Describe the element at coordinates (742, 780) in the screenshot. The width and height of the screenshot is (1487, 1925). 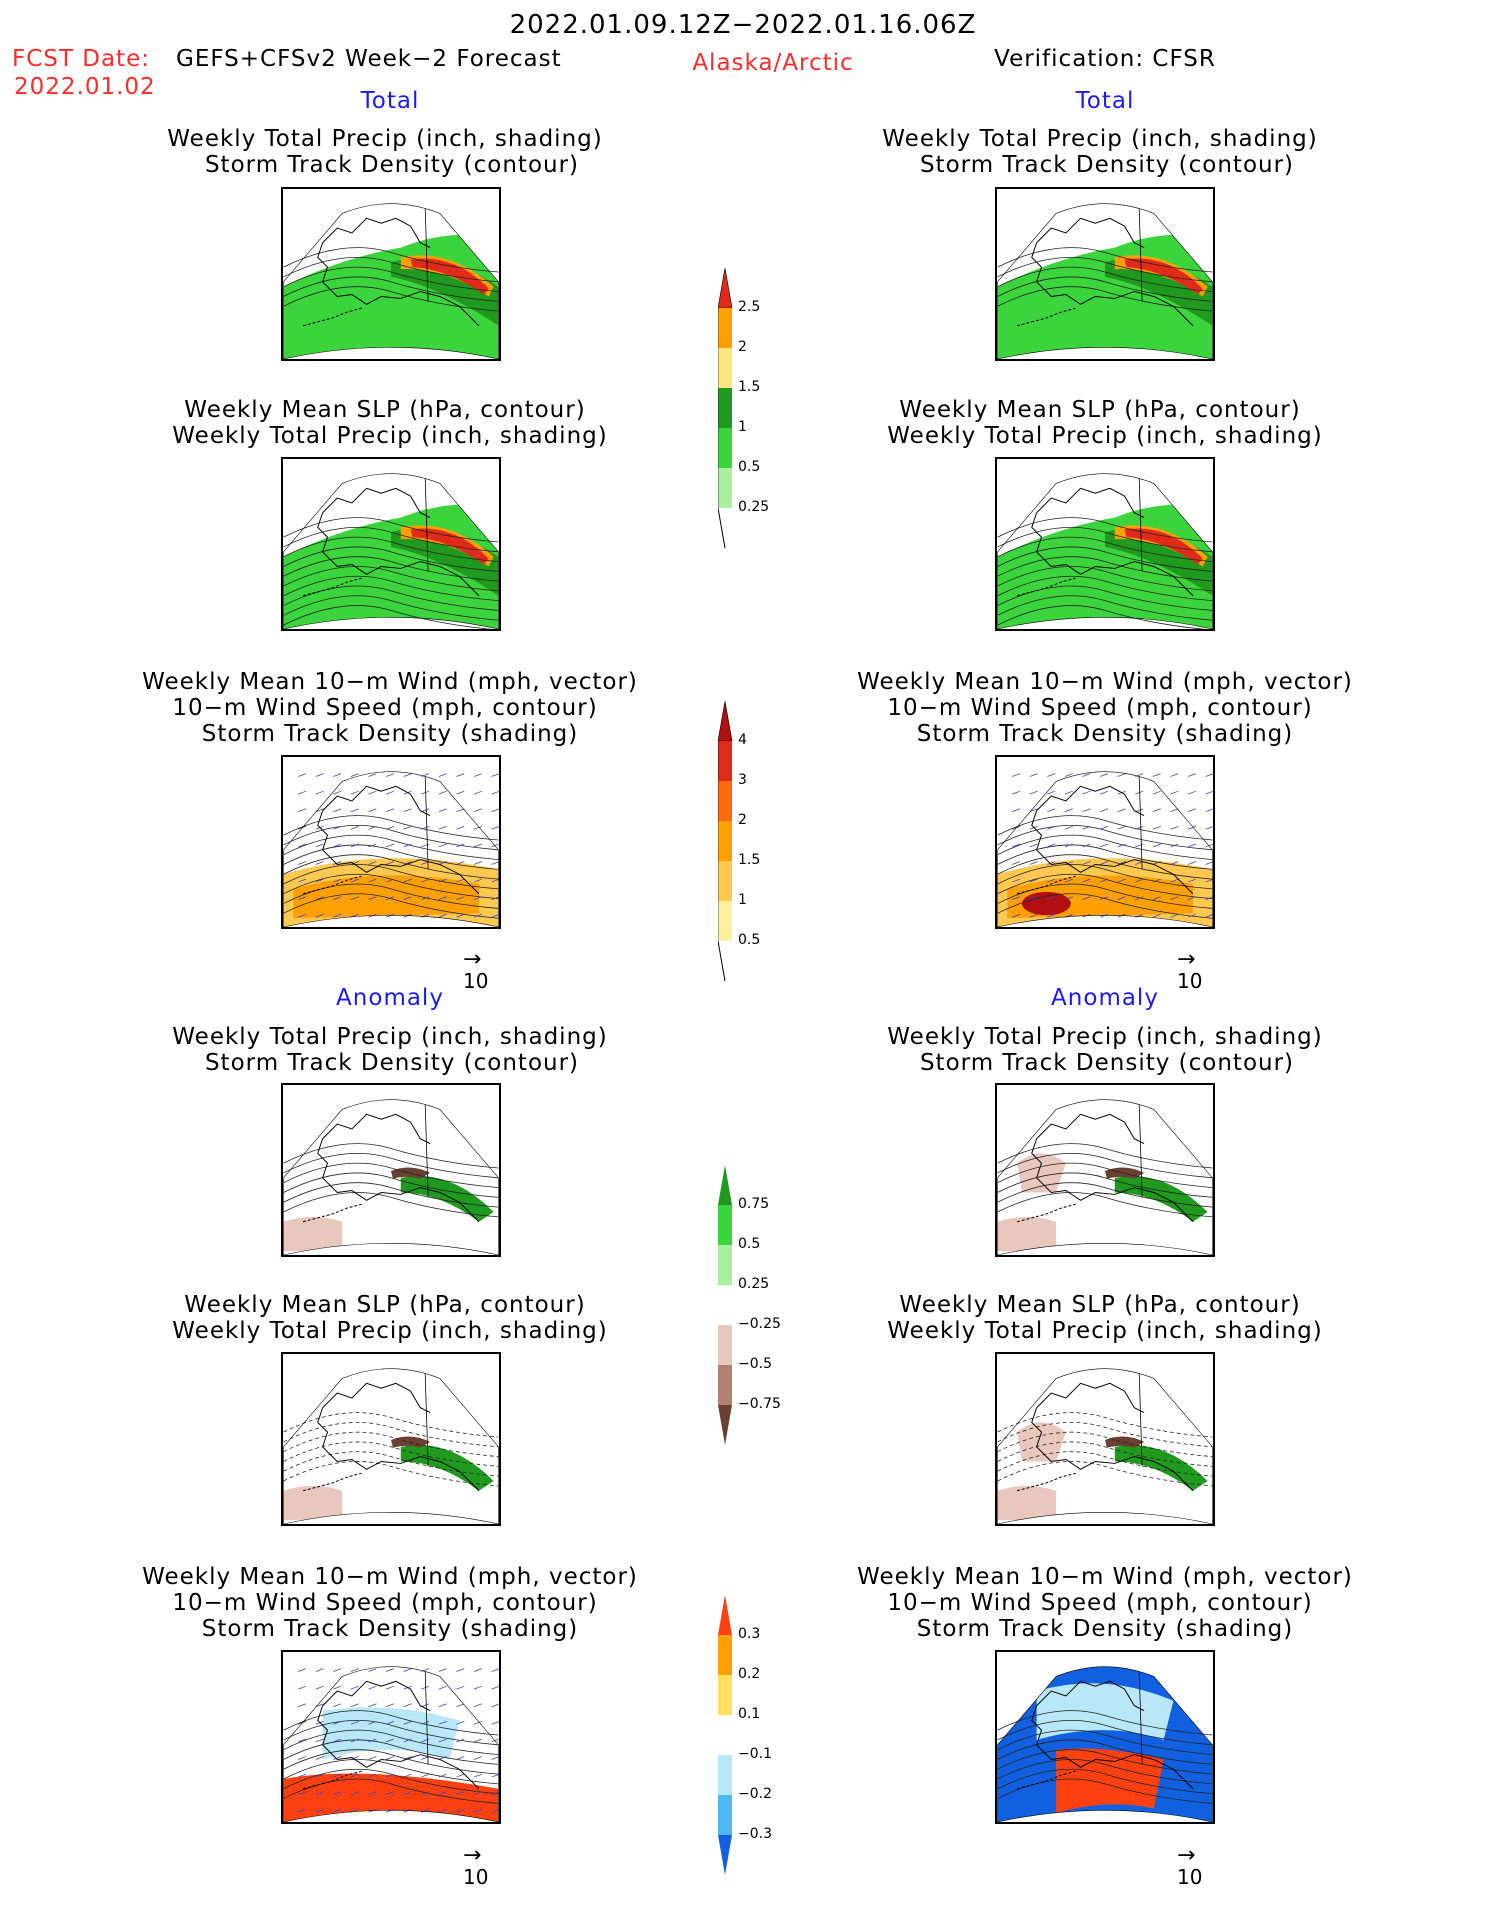
I see `colorbar-tick-label: 3` at that location.